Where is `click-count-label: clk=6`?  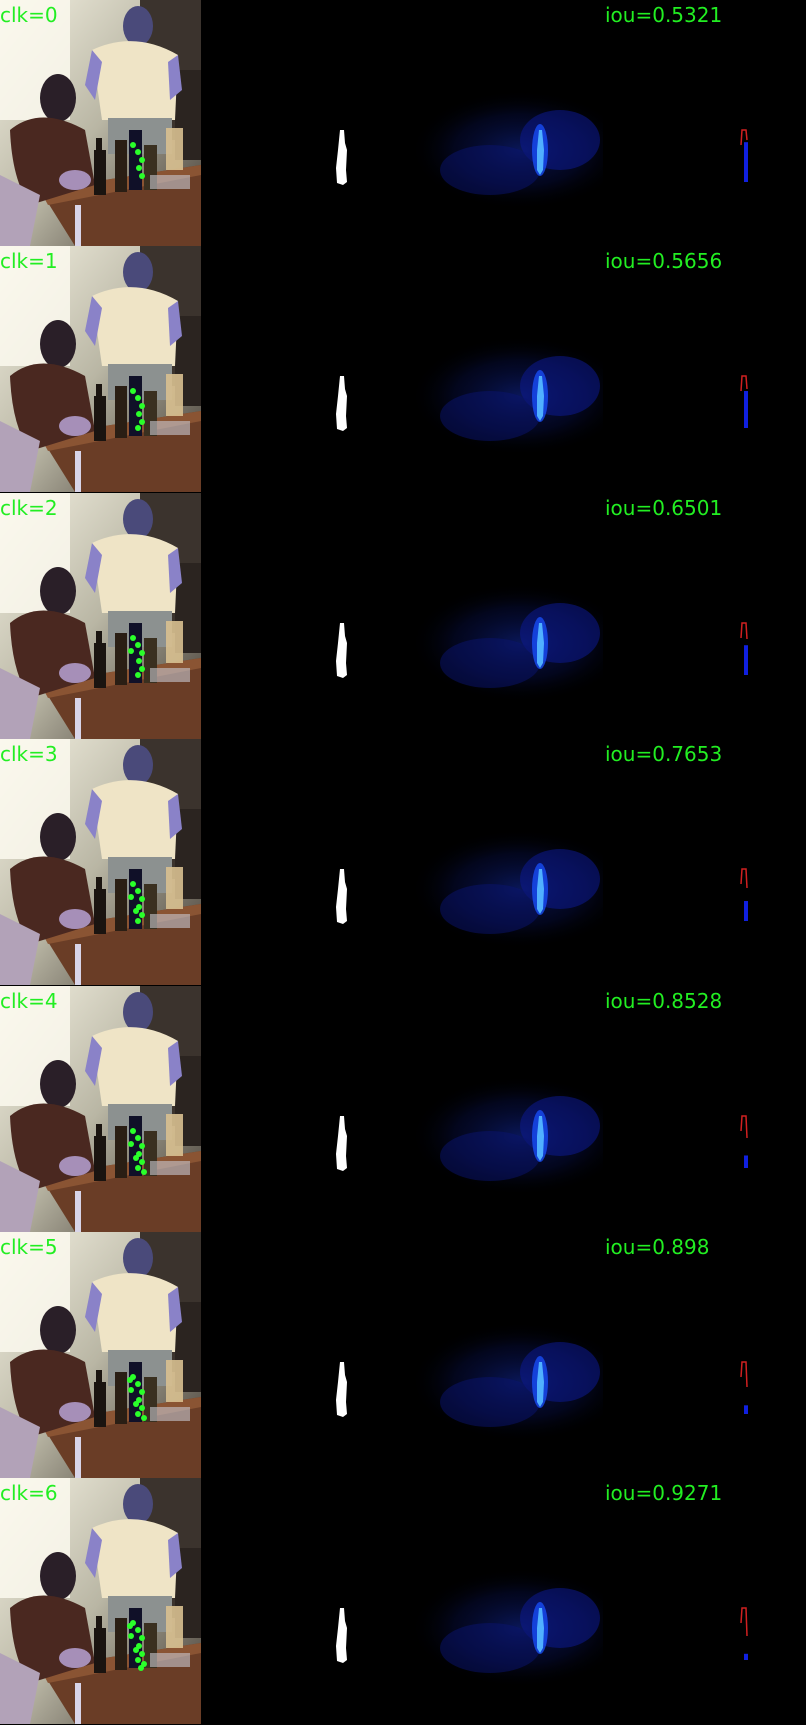
click-count-label: clk=6 is located at coordinates (29, 1493).